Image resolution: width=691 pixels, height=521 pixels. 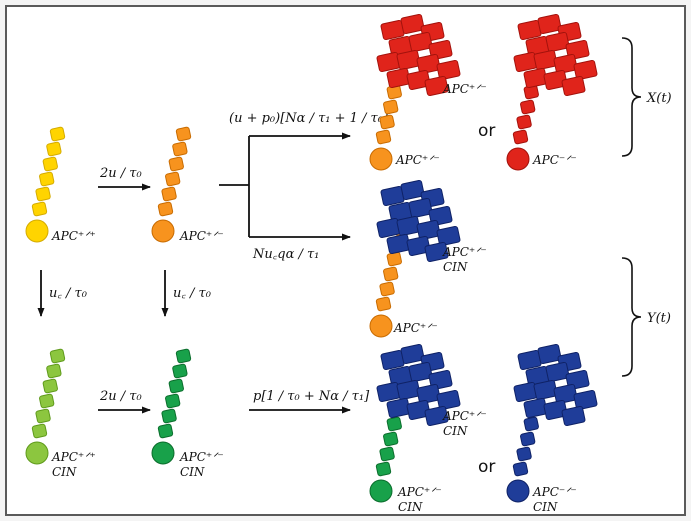 I want to click on label-red-het-lower: APC⁺ᐟ⁻, so click(x=417, y=160).